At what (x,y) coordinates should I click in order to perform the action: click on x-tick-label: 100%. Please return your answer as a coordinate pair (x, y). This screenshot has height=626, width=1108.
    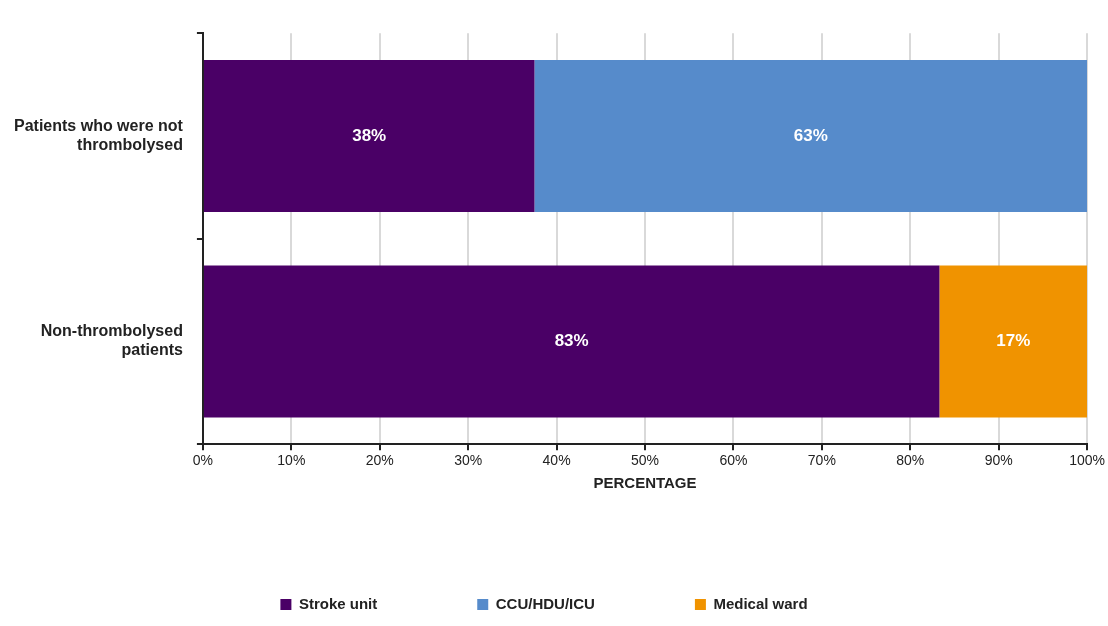
    Looking at the image, I should click on (1087, 460).